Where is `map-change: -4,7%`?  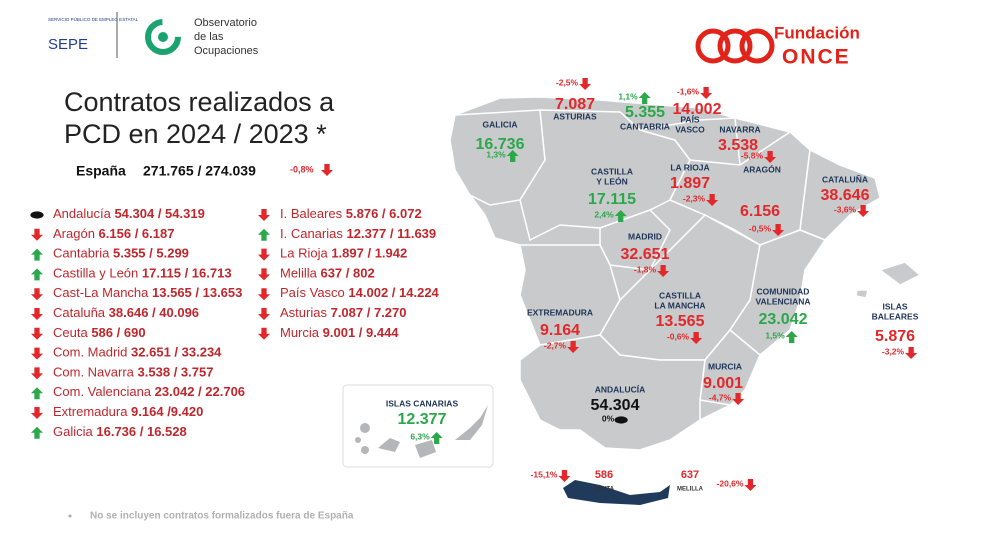 map-change: -4,7% is located at coordinates (720, 397).